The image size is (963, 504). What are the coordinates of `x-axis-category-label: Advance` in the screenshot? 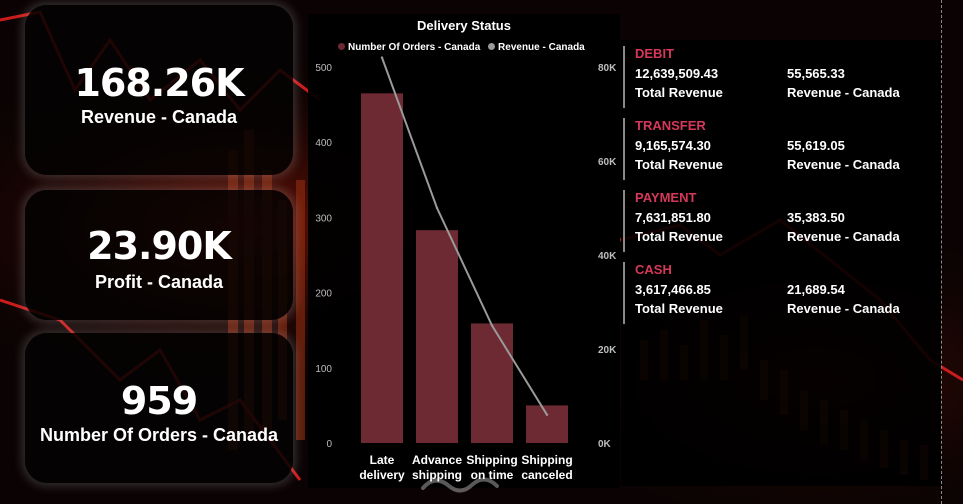 It's located at (437, 460).